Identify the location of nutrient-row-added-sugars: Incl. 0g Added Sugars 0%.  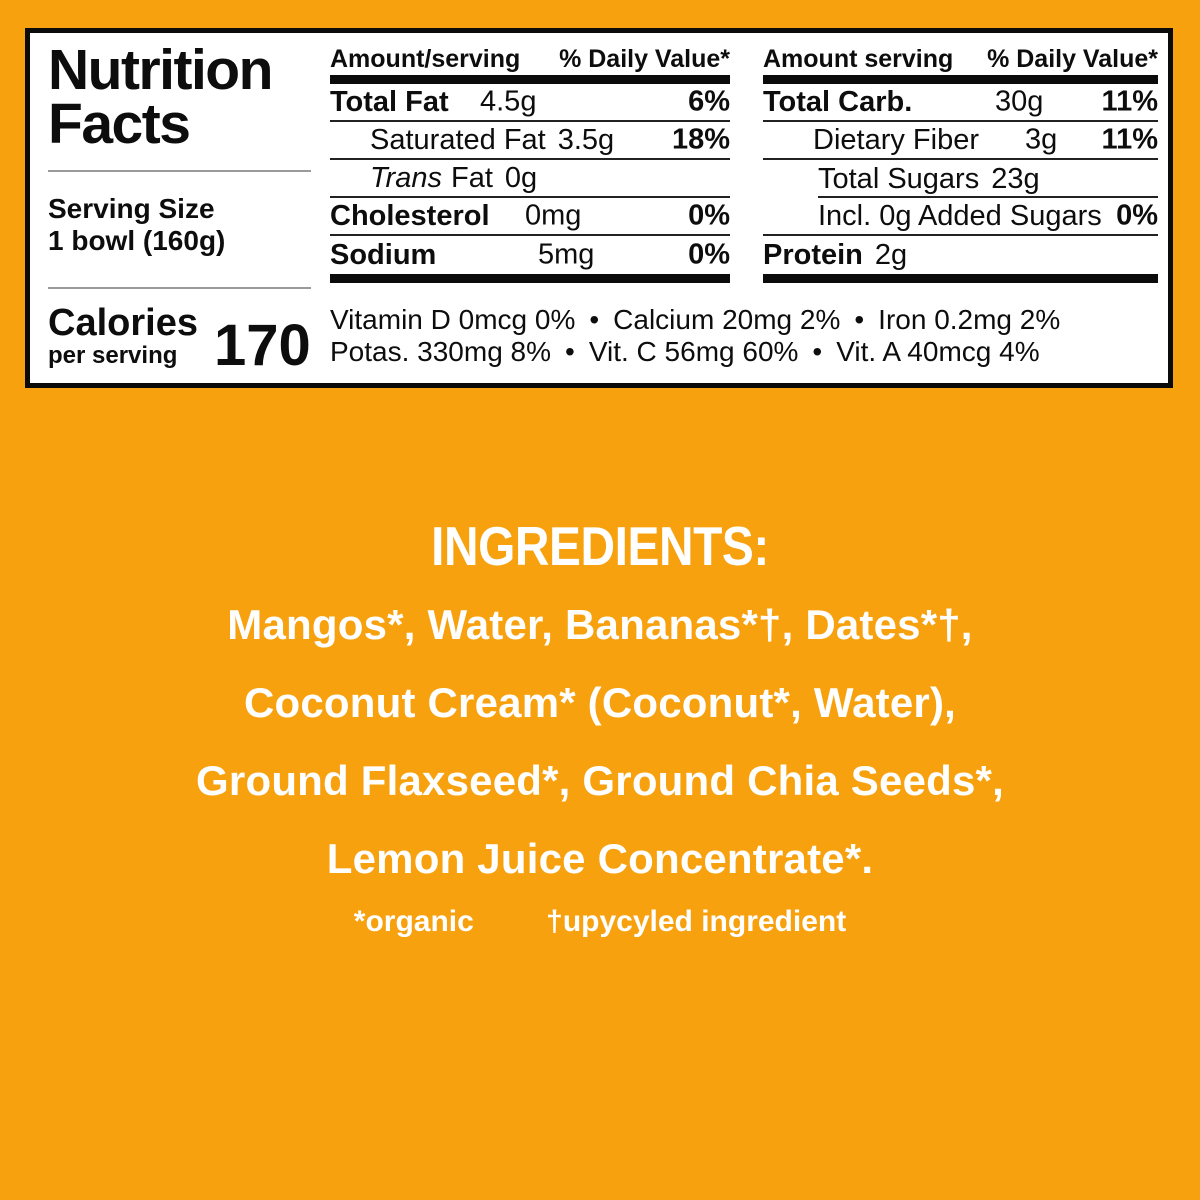
(960, 217).